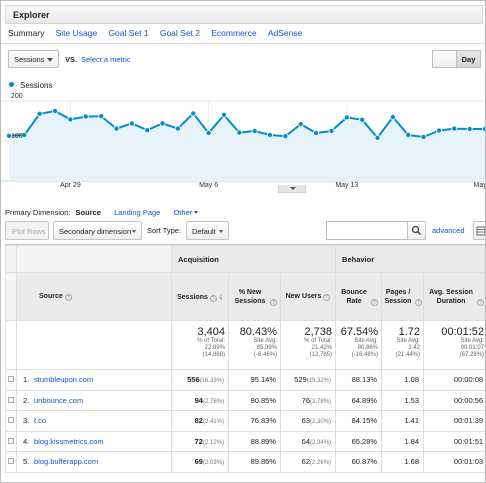  I want to click on day-button: Day, so click(468, 59).